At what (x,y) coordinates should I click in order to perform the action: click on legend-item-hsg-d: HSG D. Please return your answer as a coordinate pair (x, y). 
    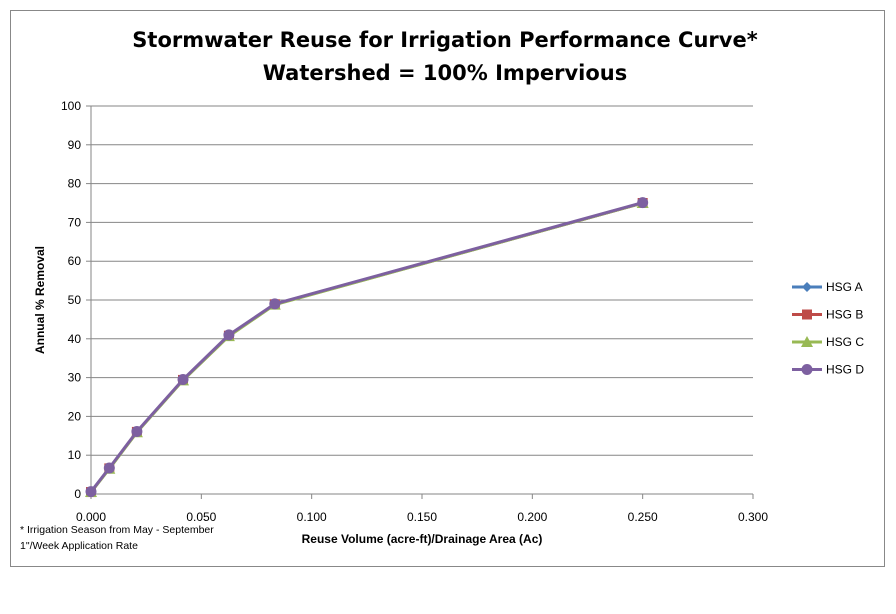
    Looking at the image, I should click on (828, 370).